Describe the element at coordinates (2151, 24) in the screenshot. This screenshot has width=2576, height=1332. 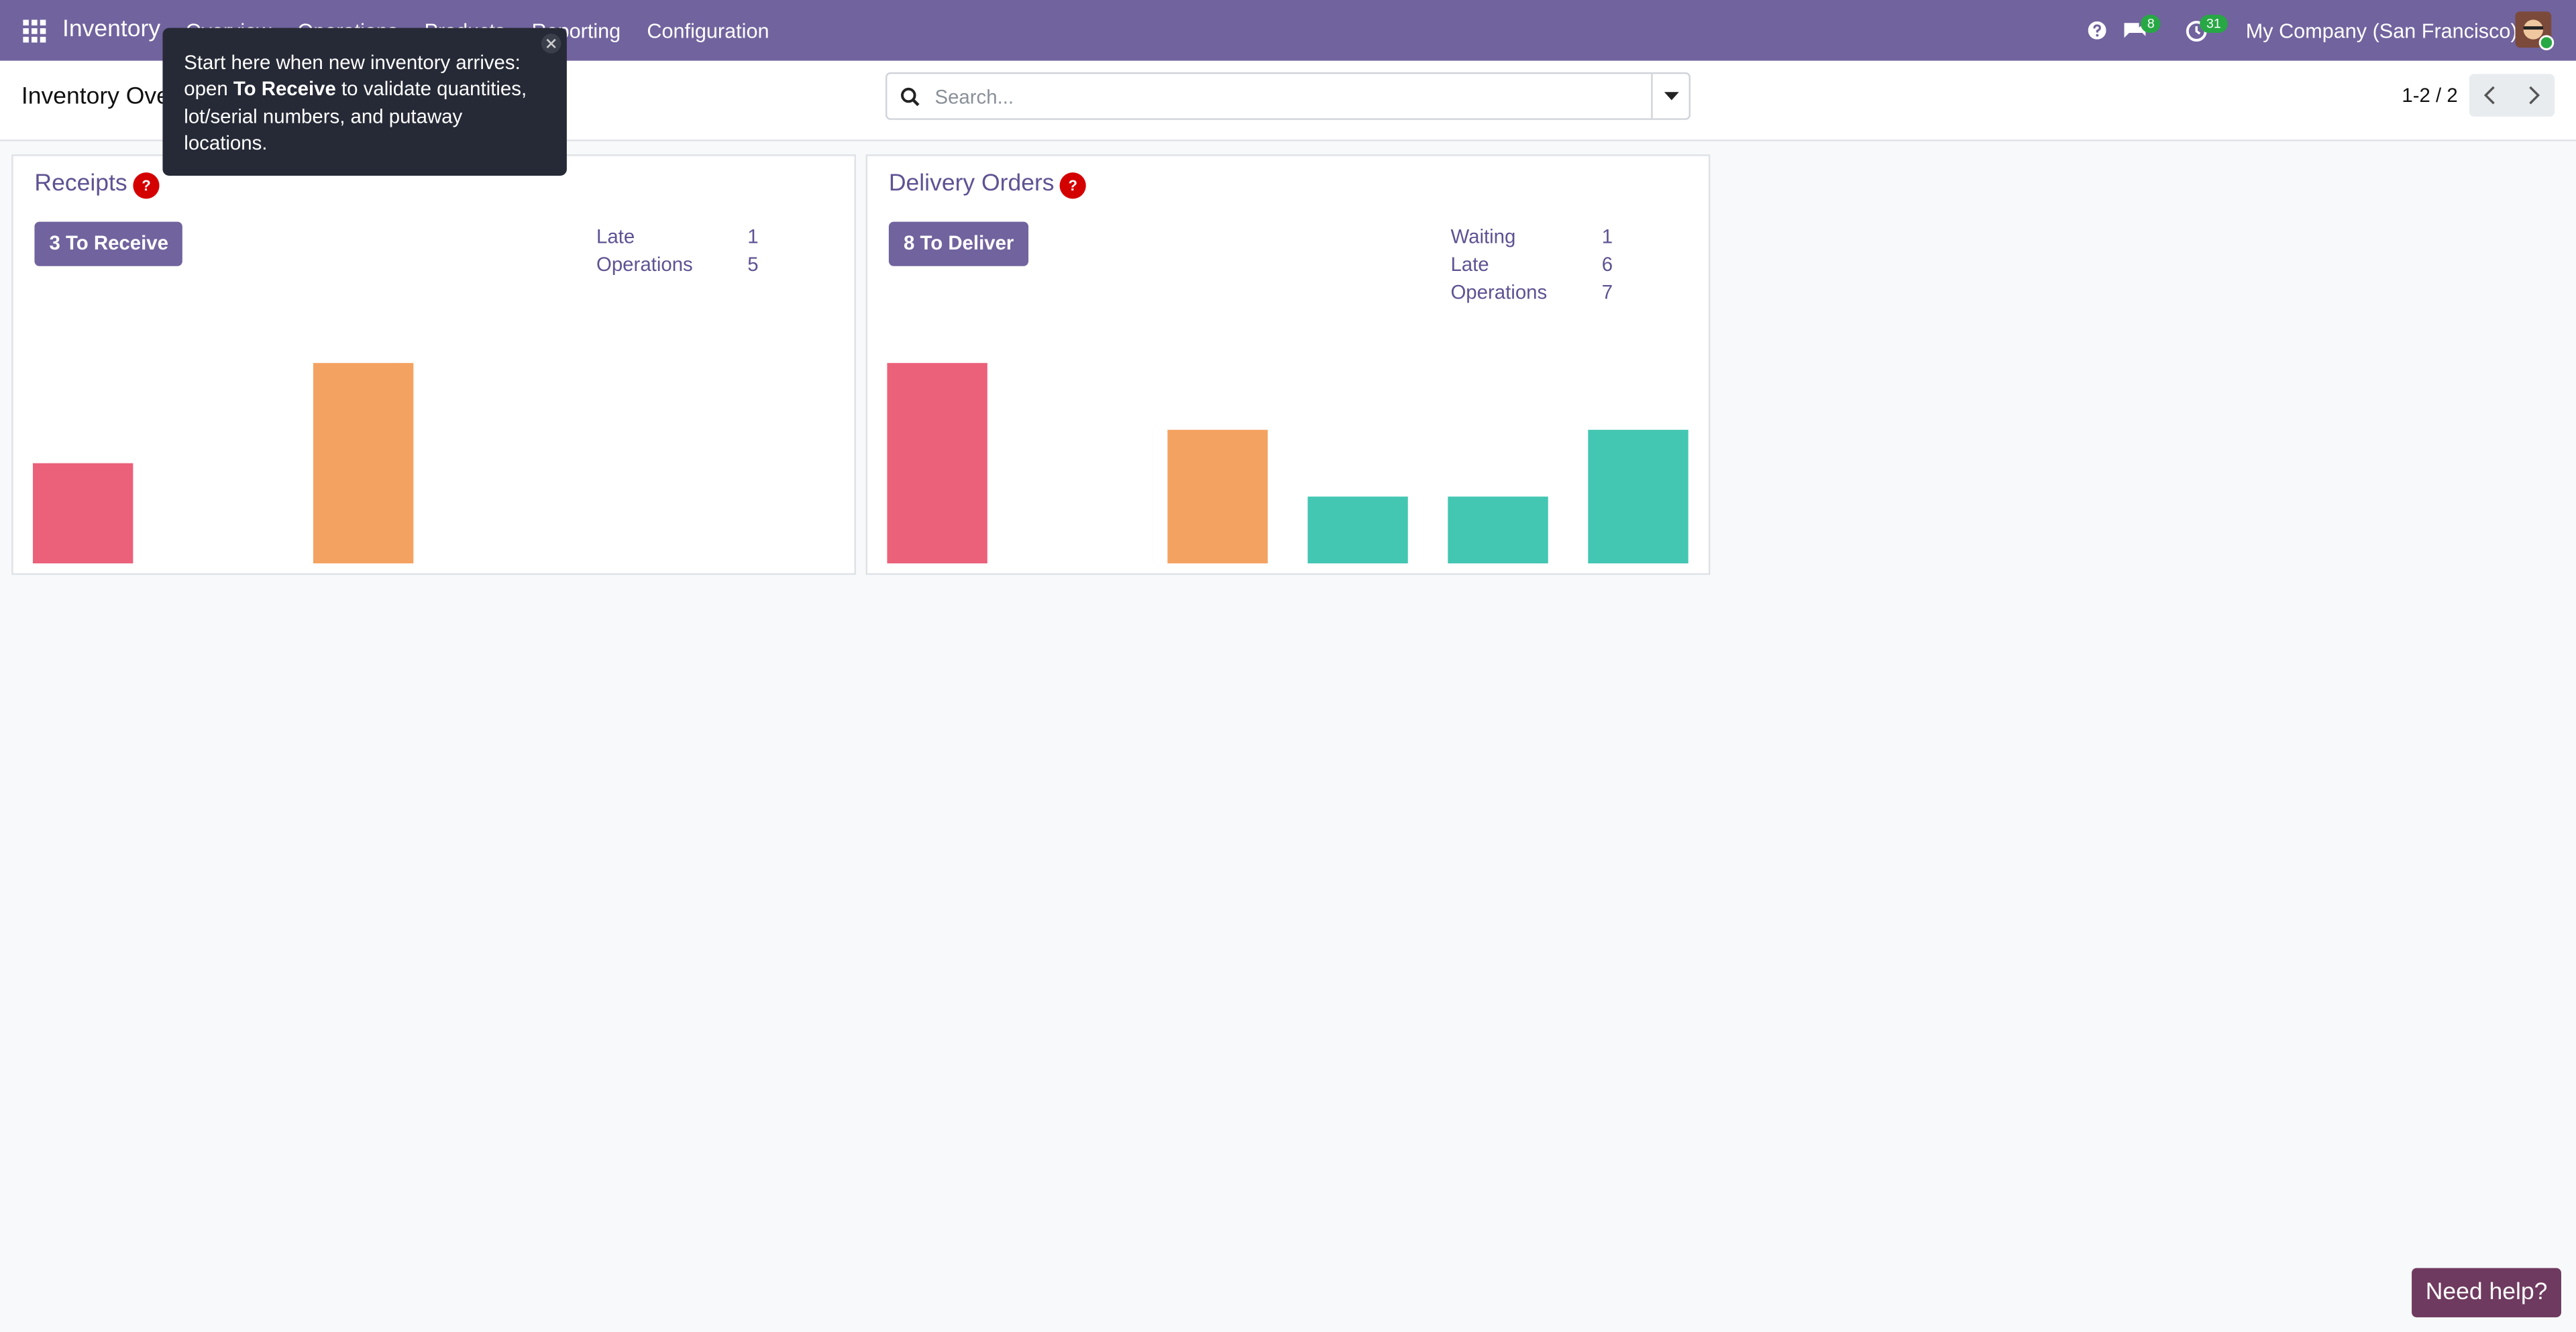
I see `messages-badge: 8` at that location.